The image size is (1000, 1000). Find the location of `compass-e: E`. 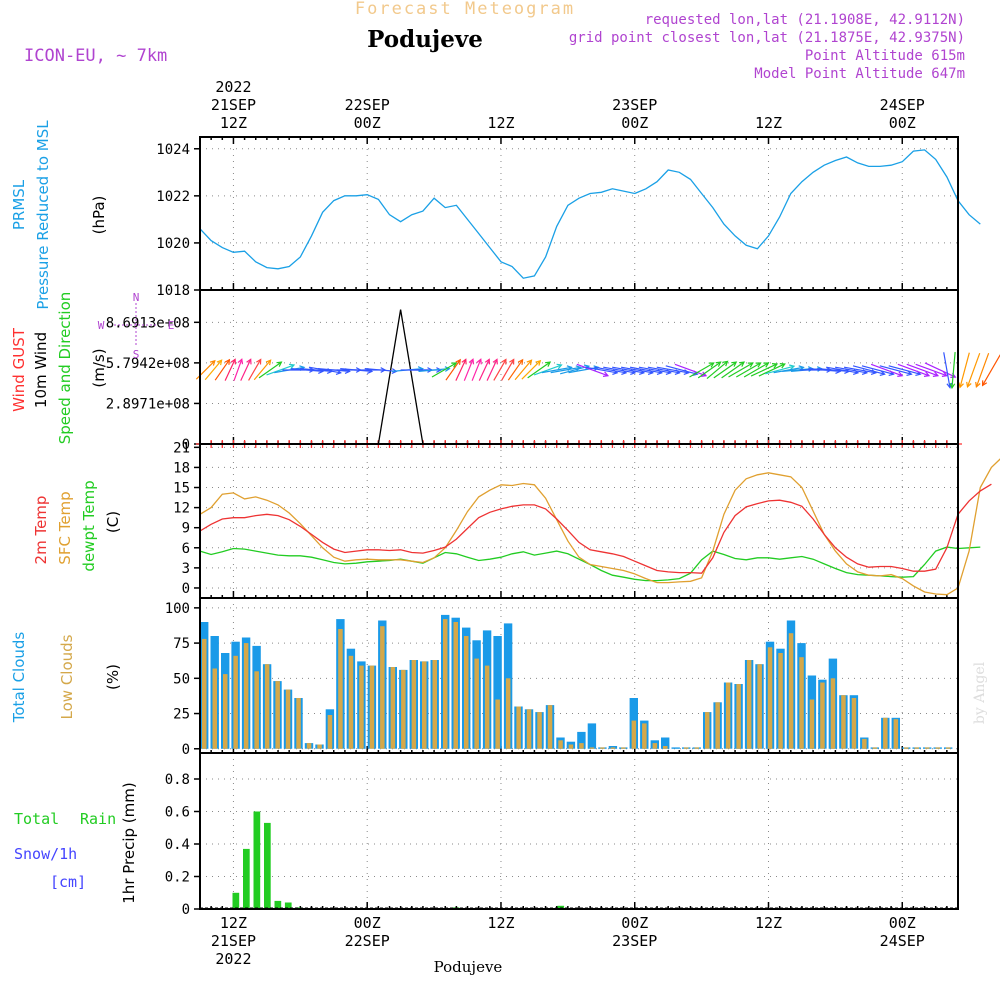

compass-e: E is located at coordinates (171, 325).